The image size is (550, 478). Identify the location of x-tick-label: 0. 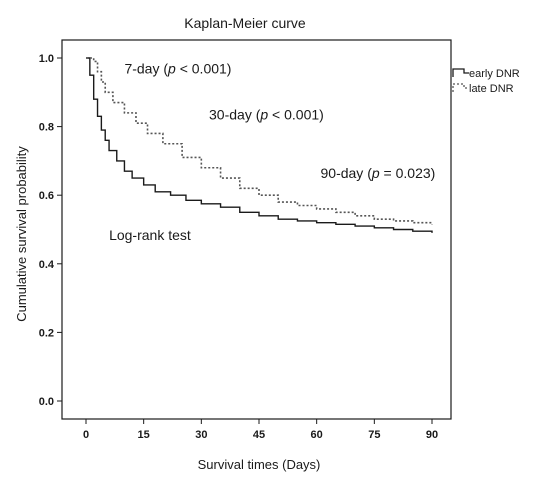
(86, 435).